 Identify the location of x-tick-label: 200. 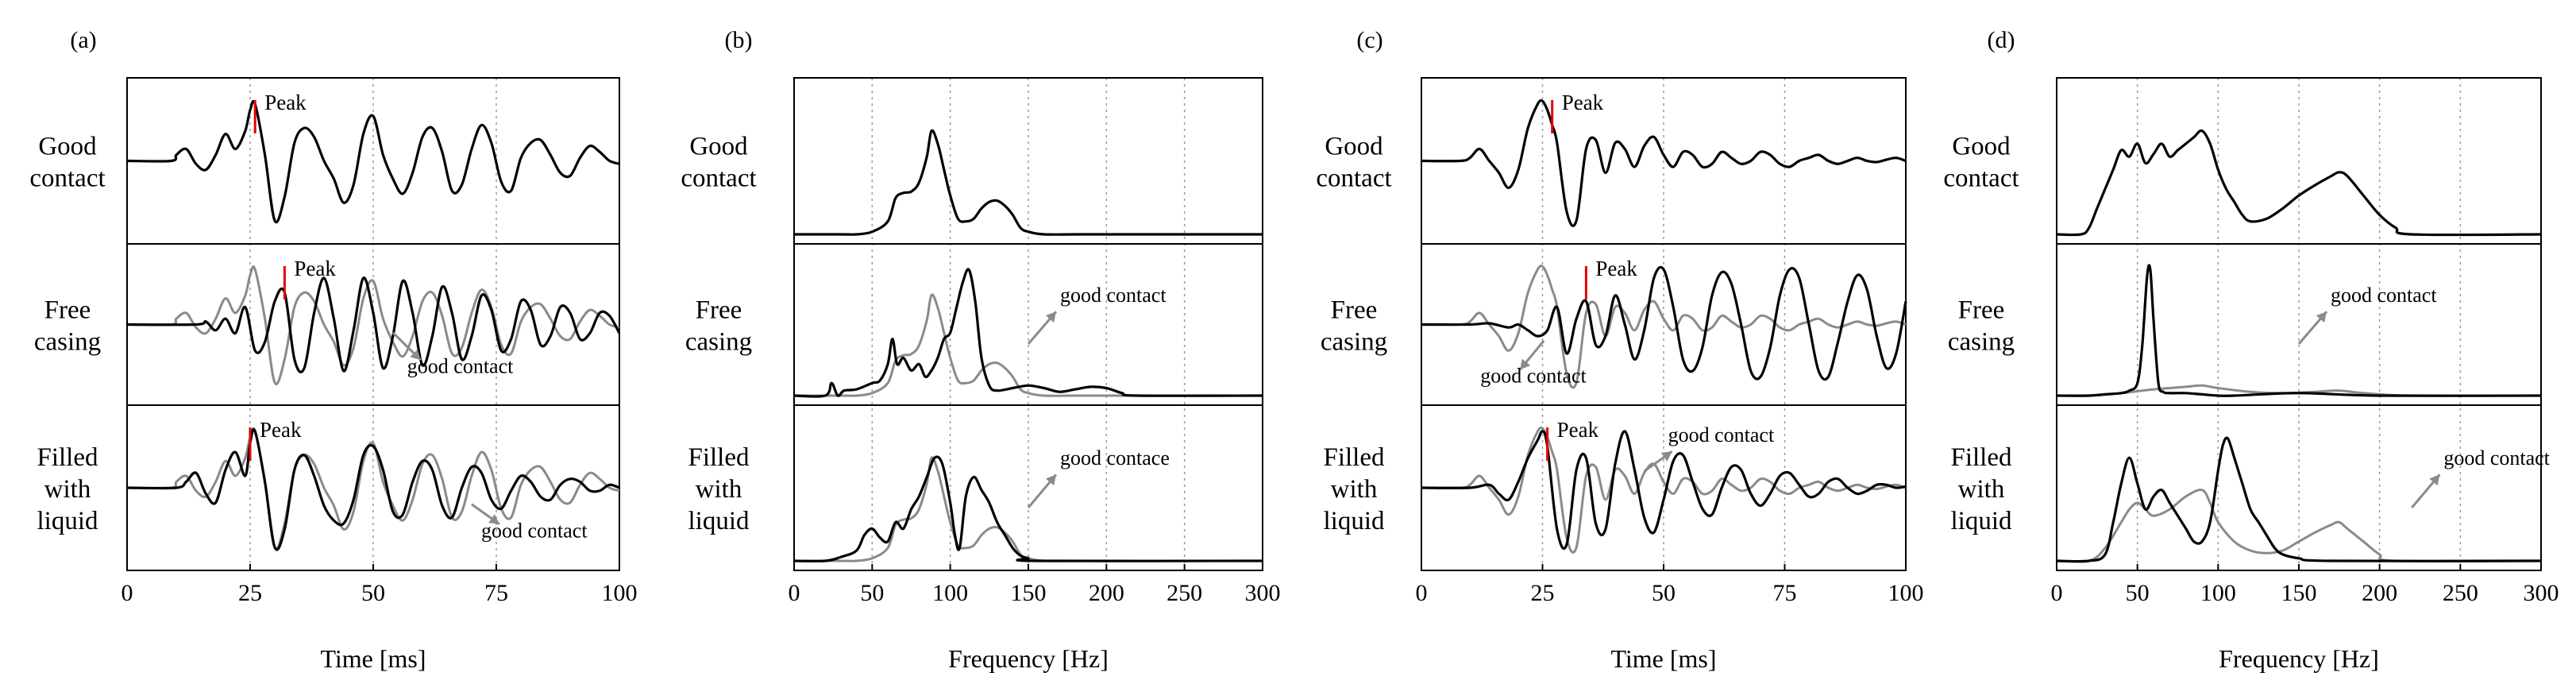
(2379, 593).